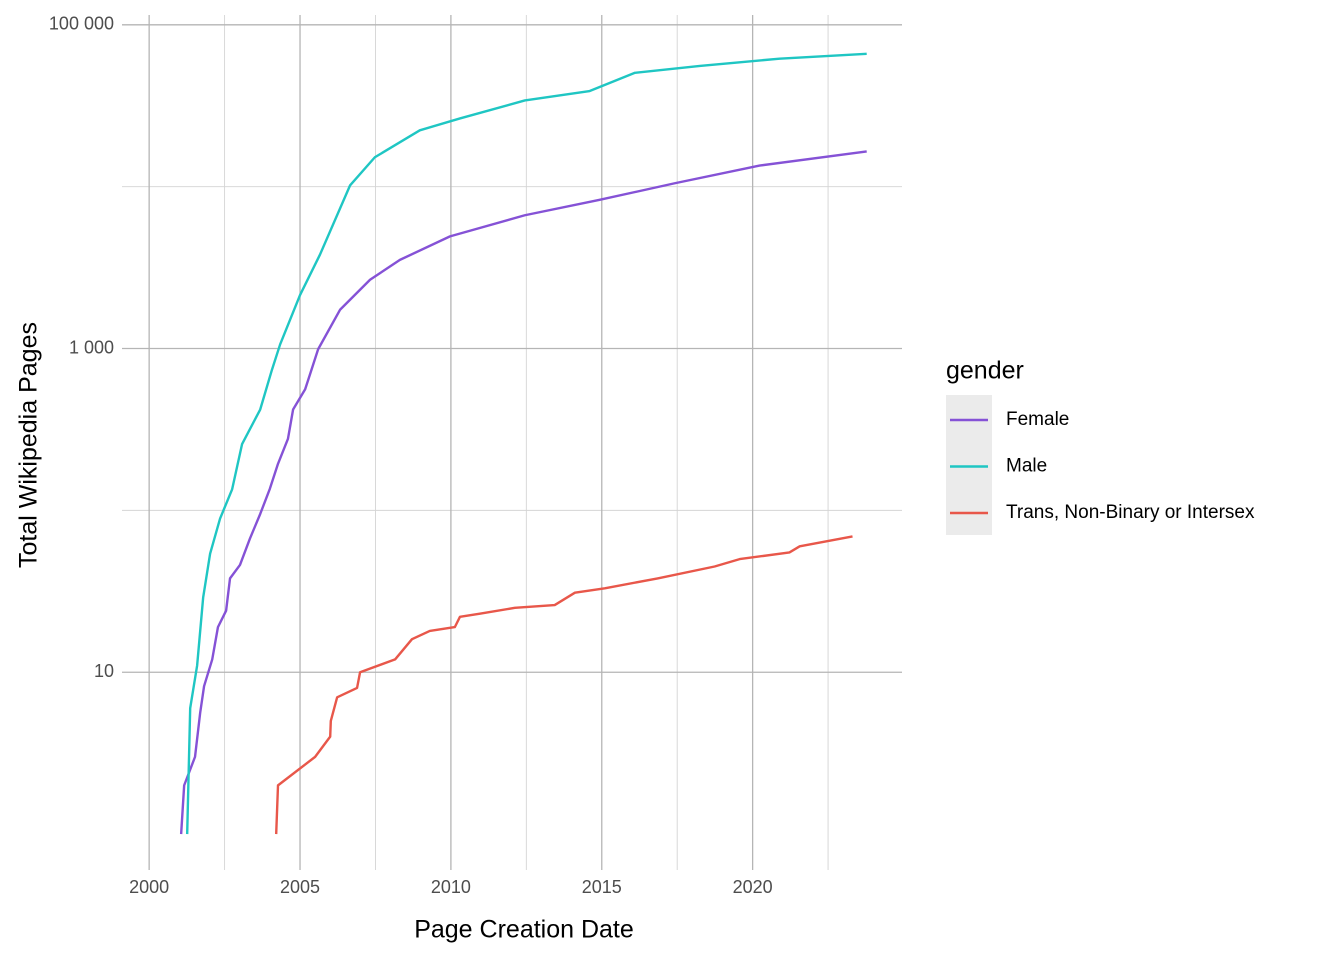 The image size is (1344, 960). Describe the element at coordinates (81, 24) in the screenshot. I see `y-tick-label: 100 000` at that location.